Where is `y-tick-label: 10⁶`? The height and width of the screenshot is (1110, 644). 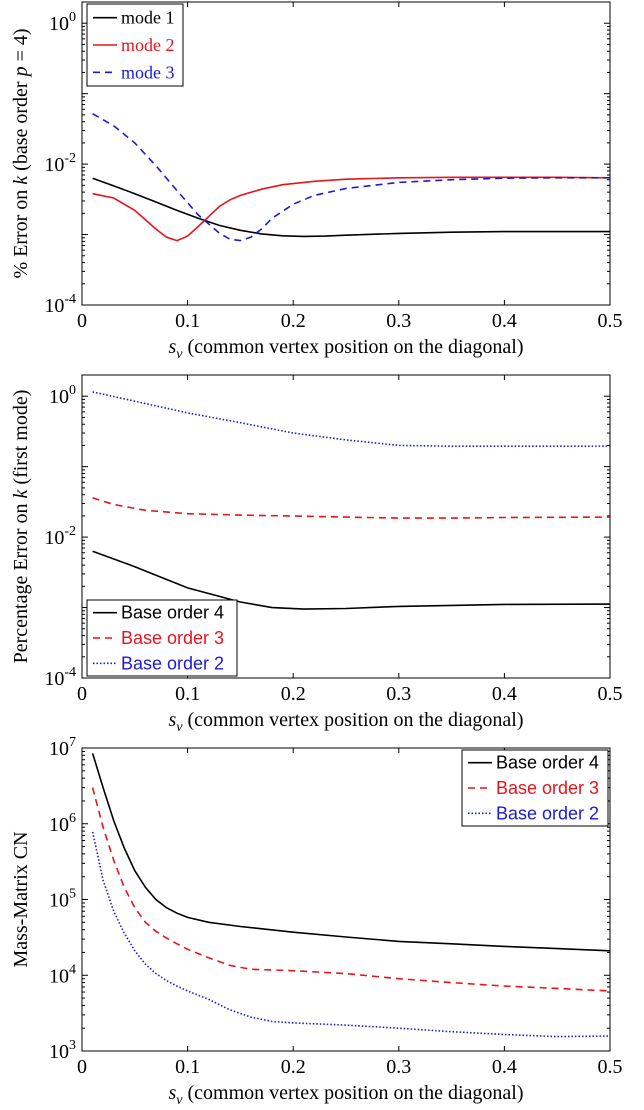
y-tick-label: 10⁶ is located at coordinates (62, 823).